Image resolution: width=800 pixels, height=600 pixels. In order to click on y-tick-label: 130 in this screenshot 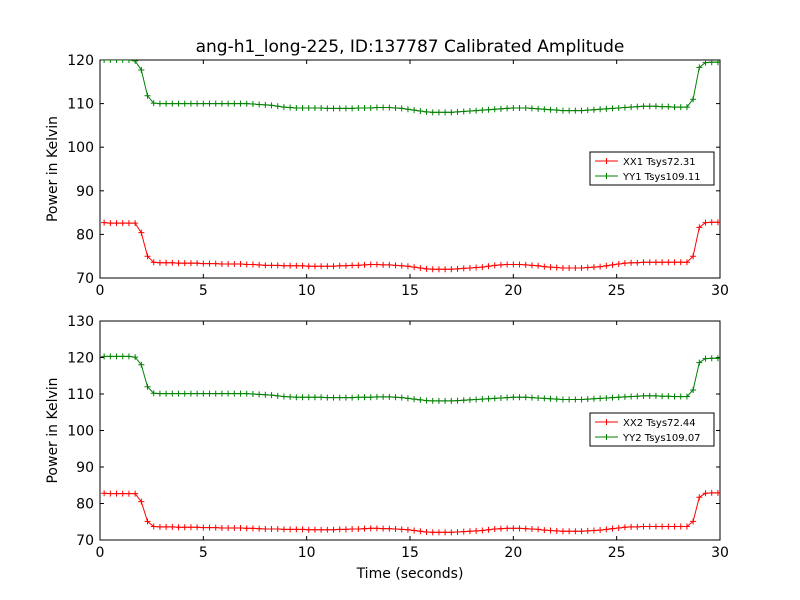, I will do `click(80, 322)`.